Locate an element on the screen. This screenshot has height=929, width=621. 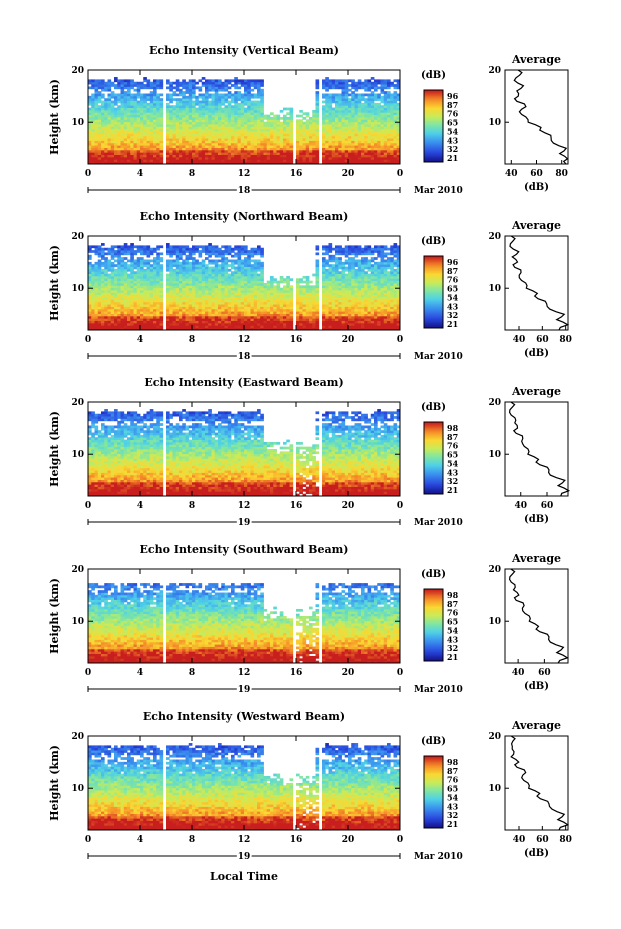
colorbar-segment is located at coordinates (433, 141).